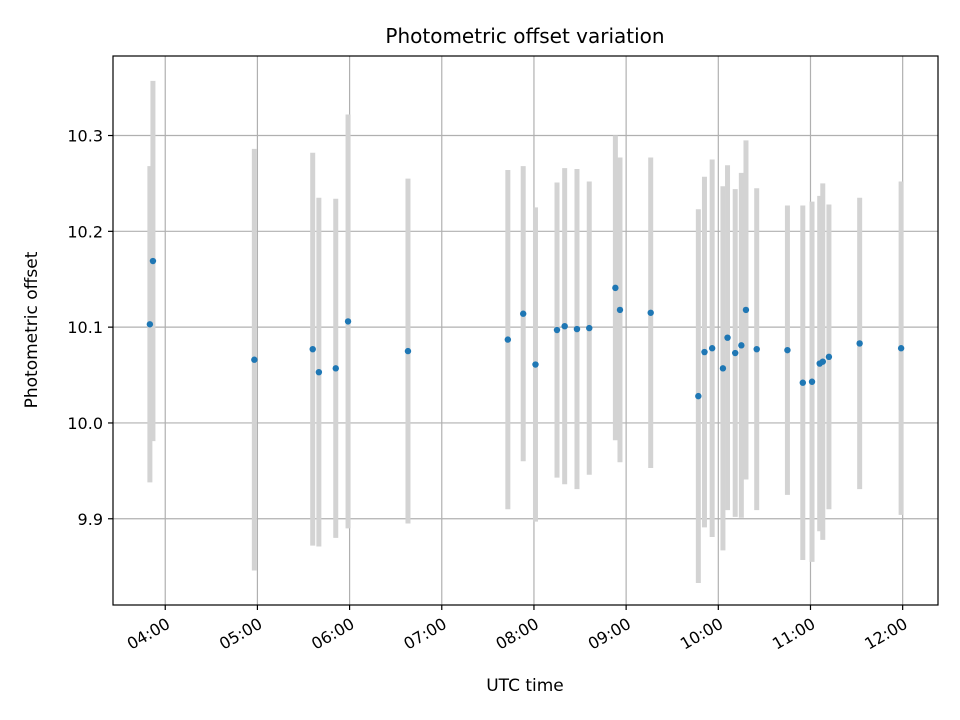 The image size is (960, 720). I want to click on x-tick-label: 07:00, so click(424, 634).